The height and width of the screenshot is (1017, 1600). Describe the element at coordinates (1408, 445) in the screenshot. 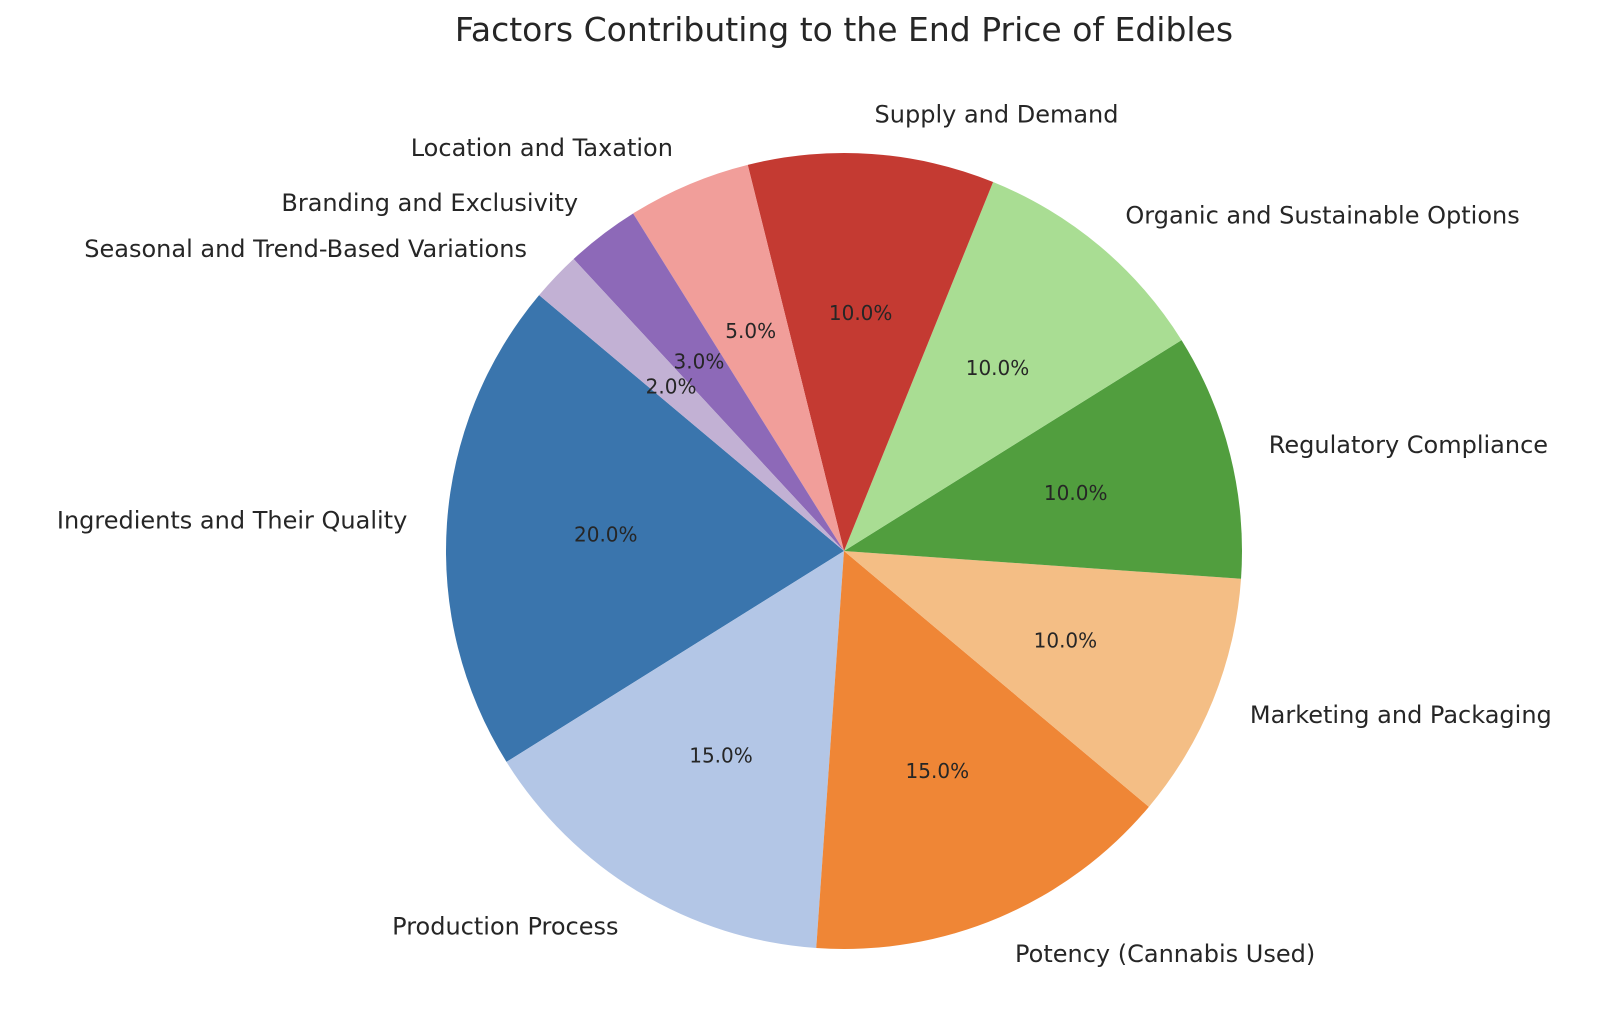

I see `slice-label: Regulatory Compliance` at that location.